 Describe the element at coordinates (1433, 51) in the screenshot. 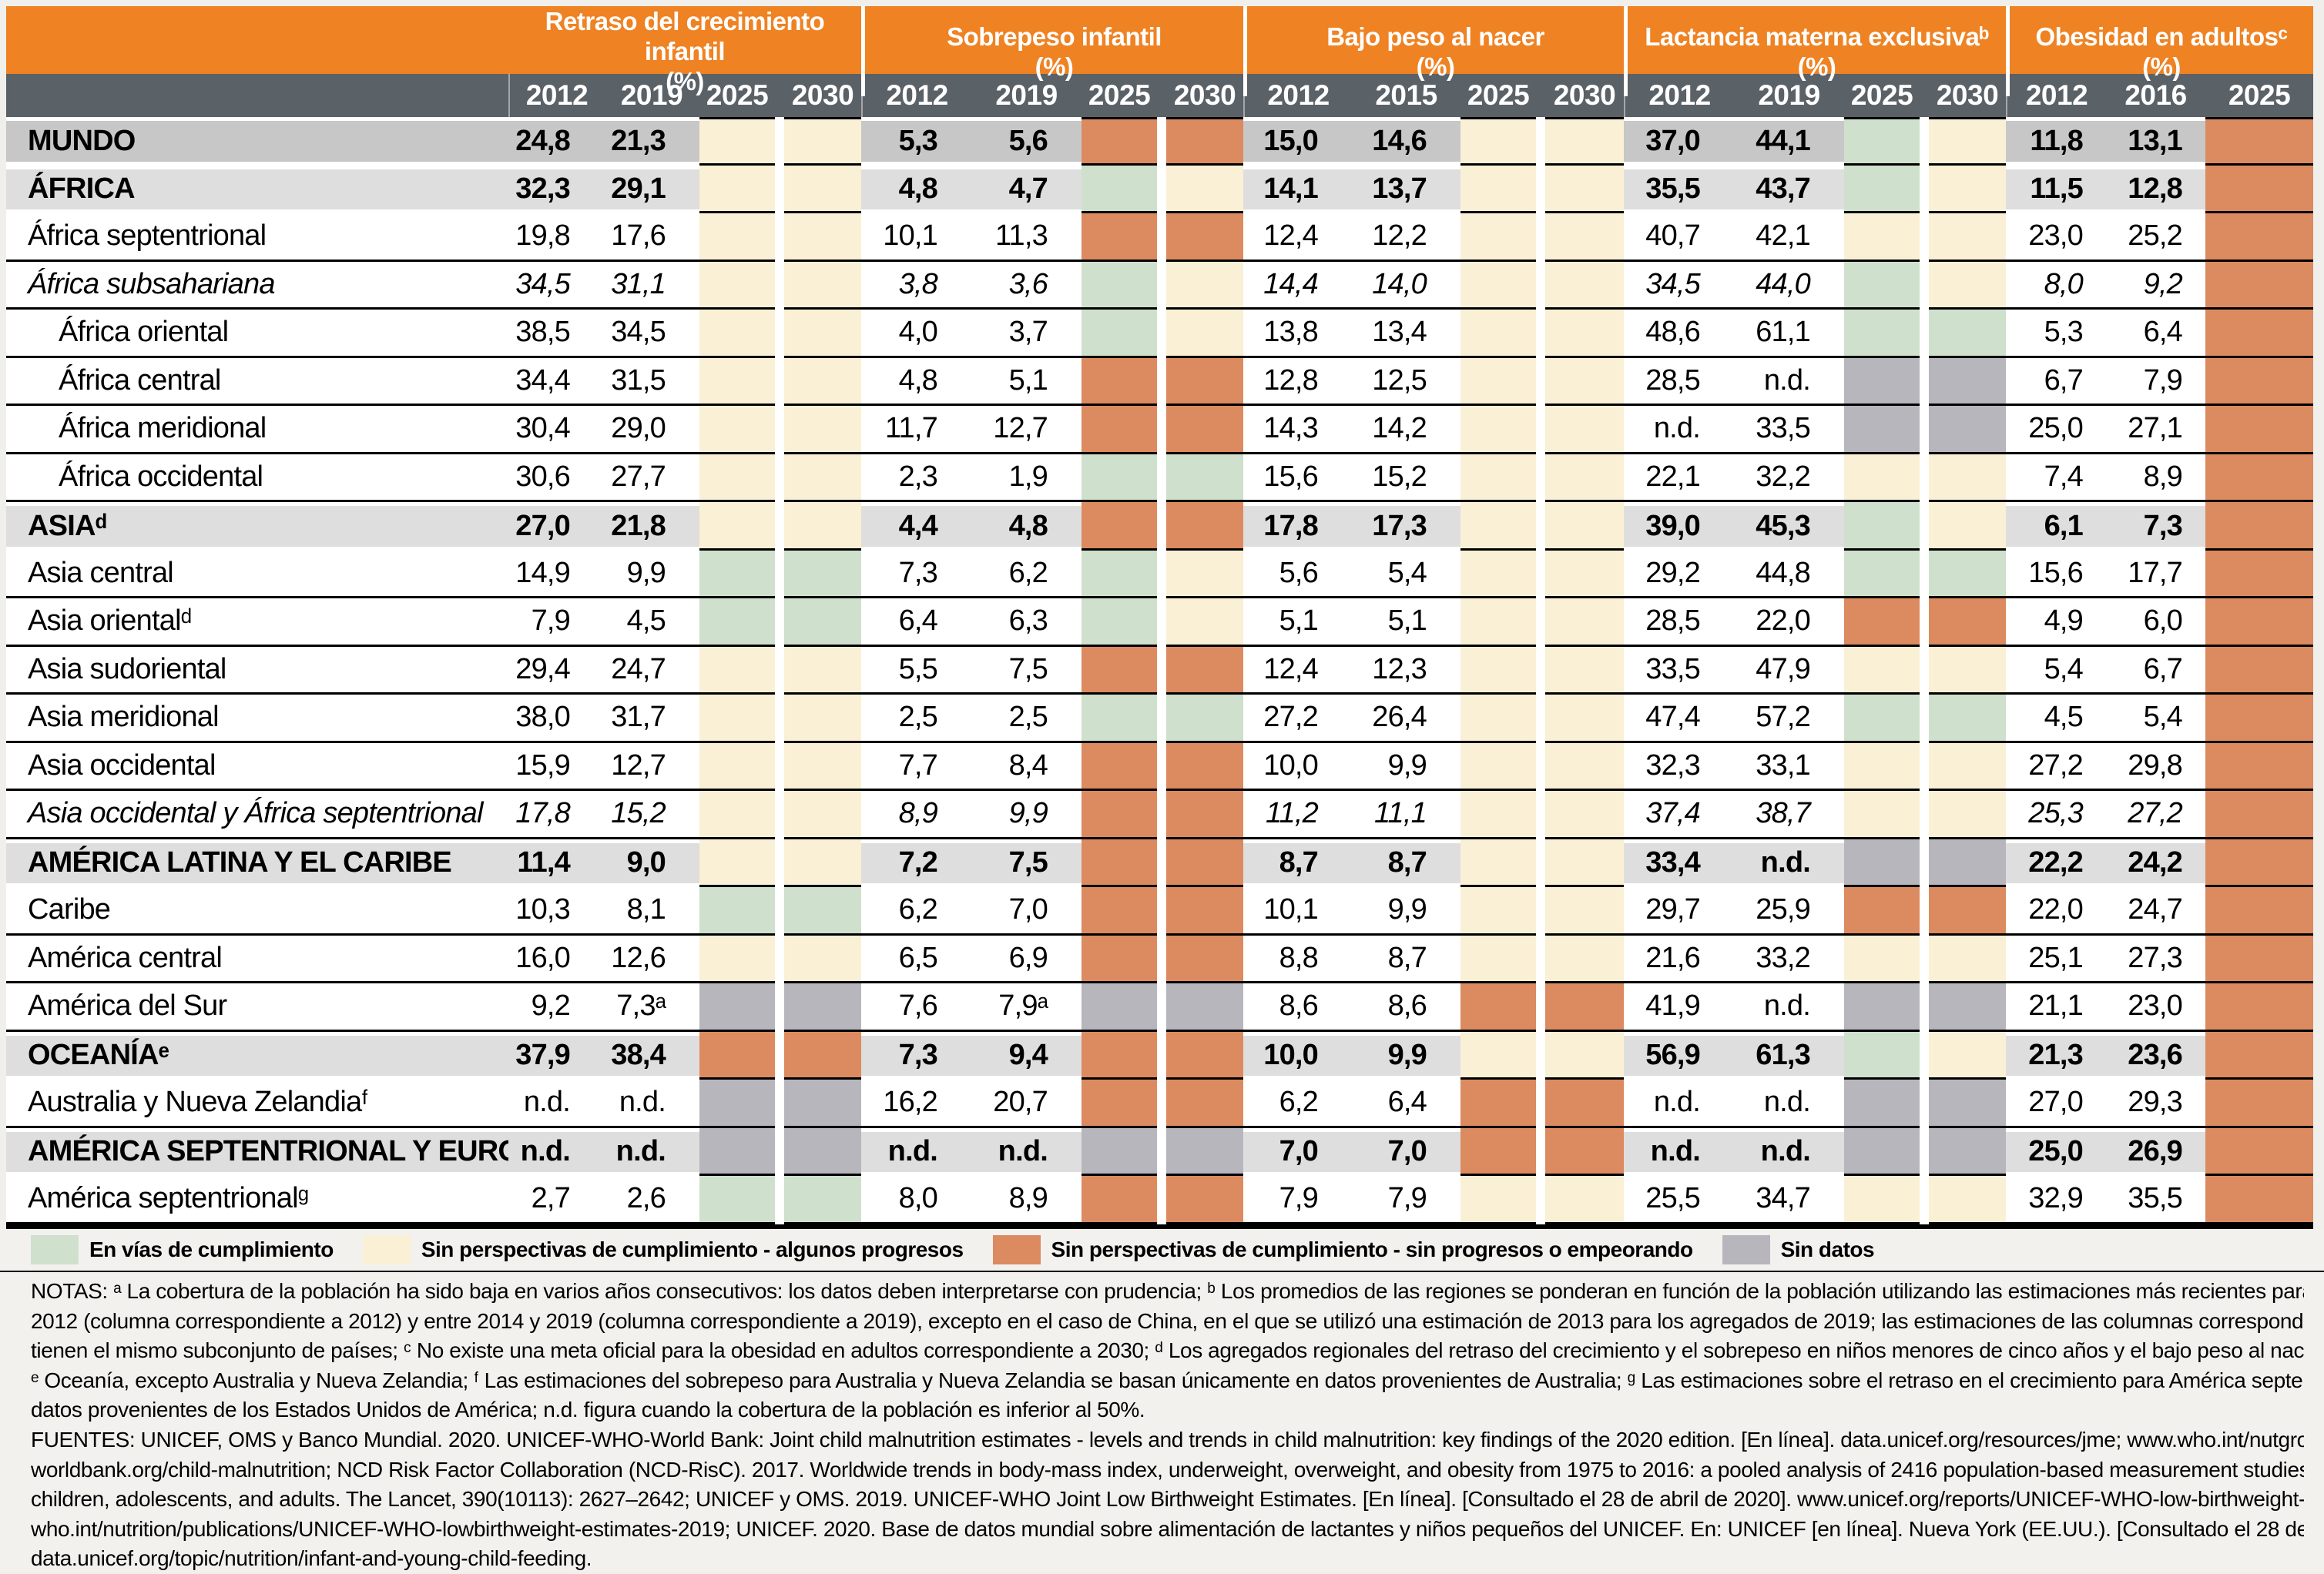

I see `column-group-low-birthweight: Bajo peso al nacer (%)` at that location.